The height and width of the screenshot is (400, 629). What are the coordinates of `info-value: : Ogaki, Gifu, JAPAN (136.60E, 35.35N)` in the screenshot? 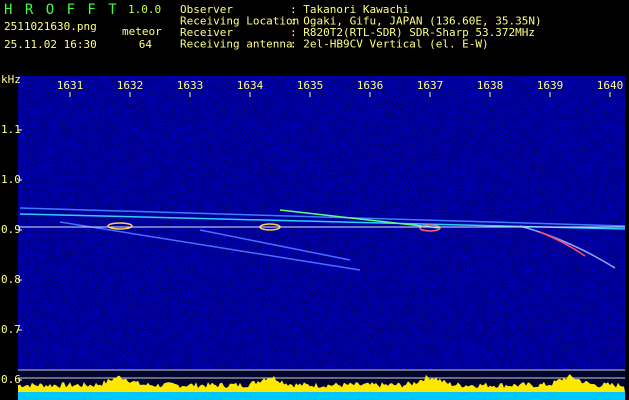 It's located at (416, 21).